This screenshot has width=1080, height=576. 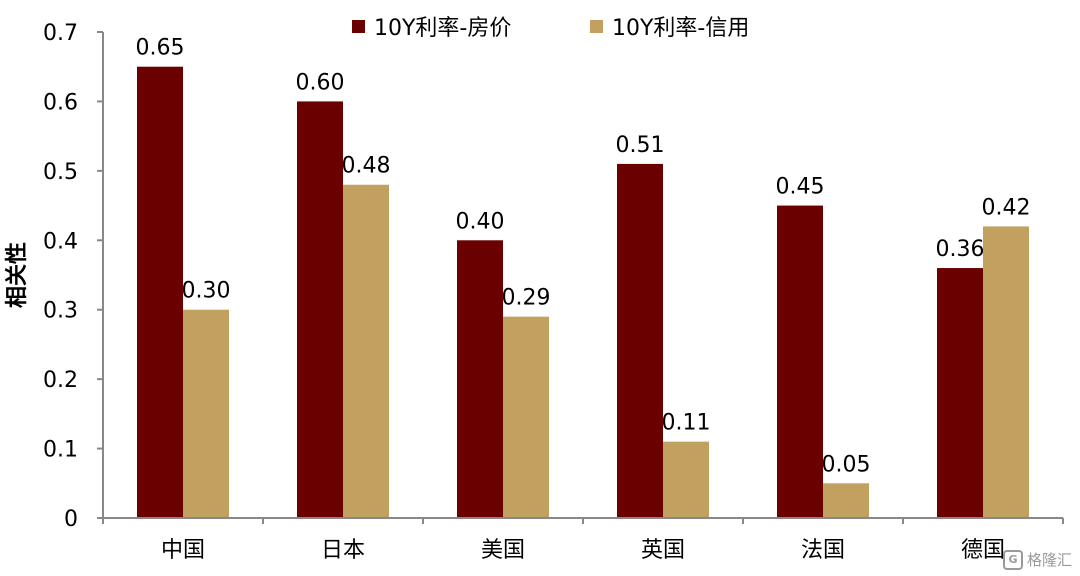 What do you see at coordinates (17, 275) in the screenshot?
I see `y-axis-title: 相关性` at bounding box center [17, 275].